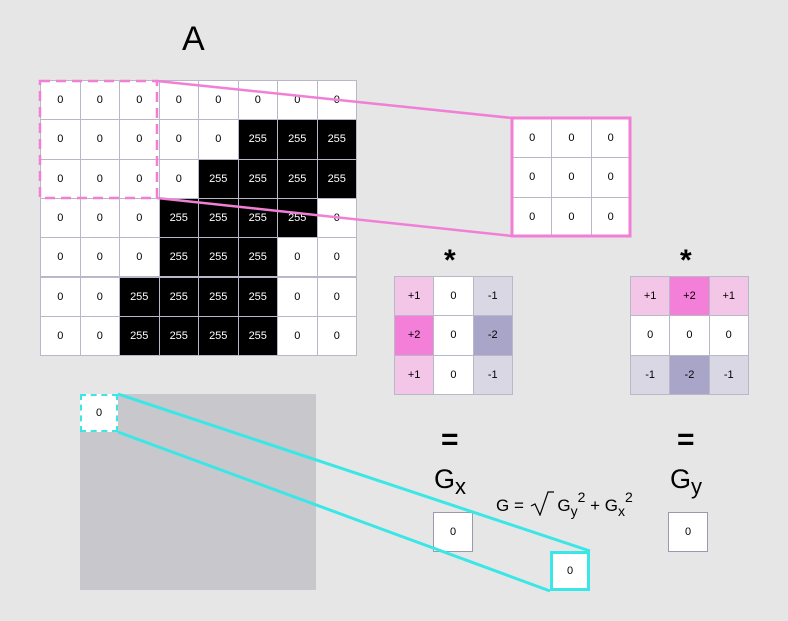 This screenshot has width=788, height=621. I want to click on formula-plus: +, so click(595, 505).